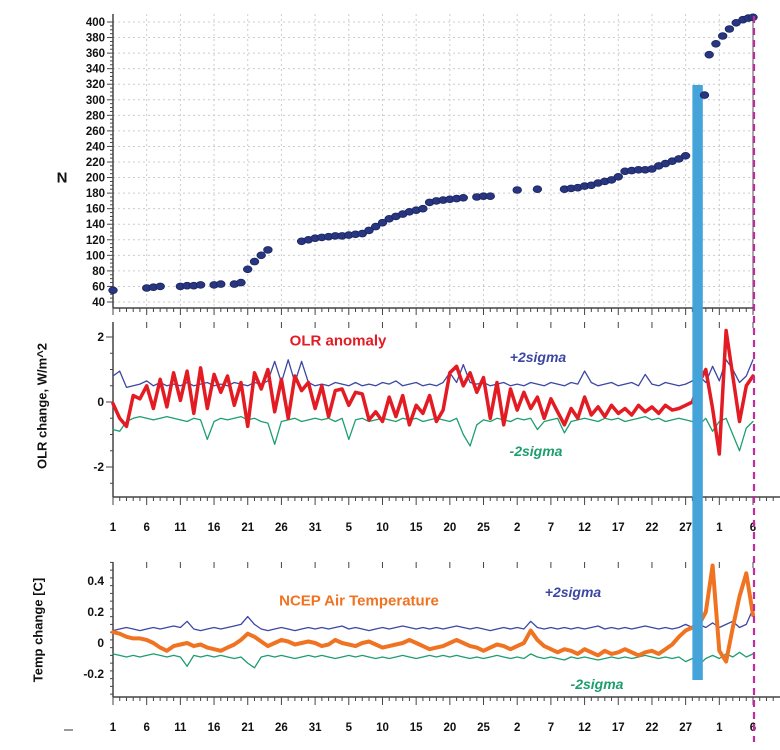 Image resolution: width=780 pixels, height=750 pixels. I want to click on olr-y-axis-title: OLR change, W/m^2, so click(42, 406).